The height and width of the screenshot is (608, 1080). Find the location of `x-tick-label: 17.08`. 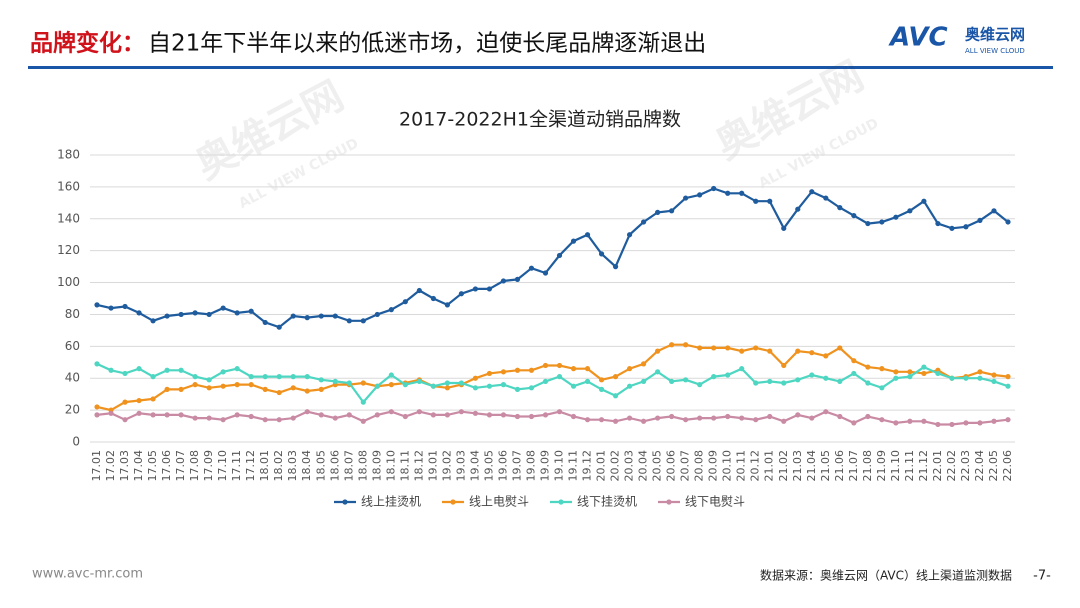

x-tick-label: 17.08 is located at coordinates (194, 466).